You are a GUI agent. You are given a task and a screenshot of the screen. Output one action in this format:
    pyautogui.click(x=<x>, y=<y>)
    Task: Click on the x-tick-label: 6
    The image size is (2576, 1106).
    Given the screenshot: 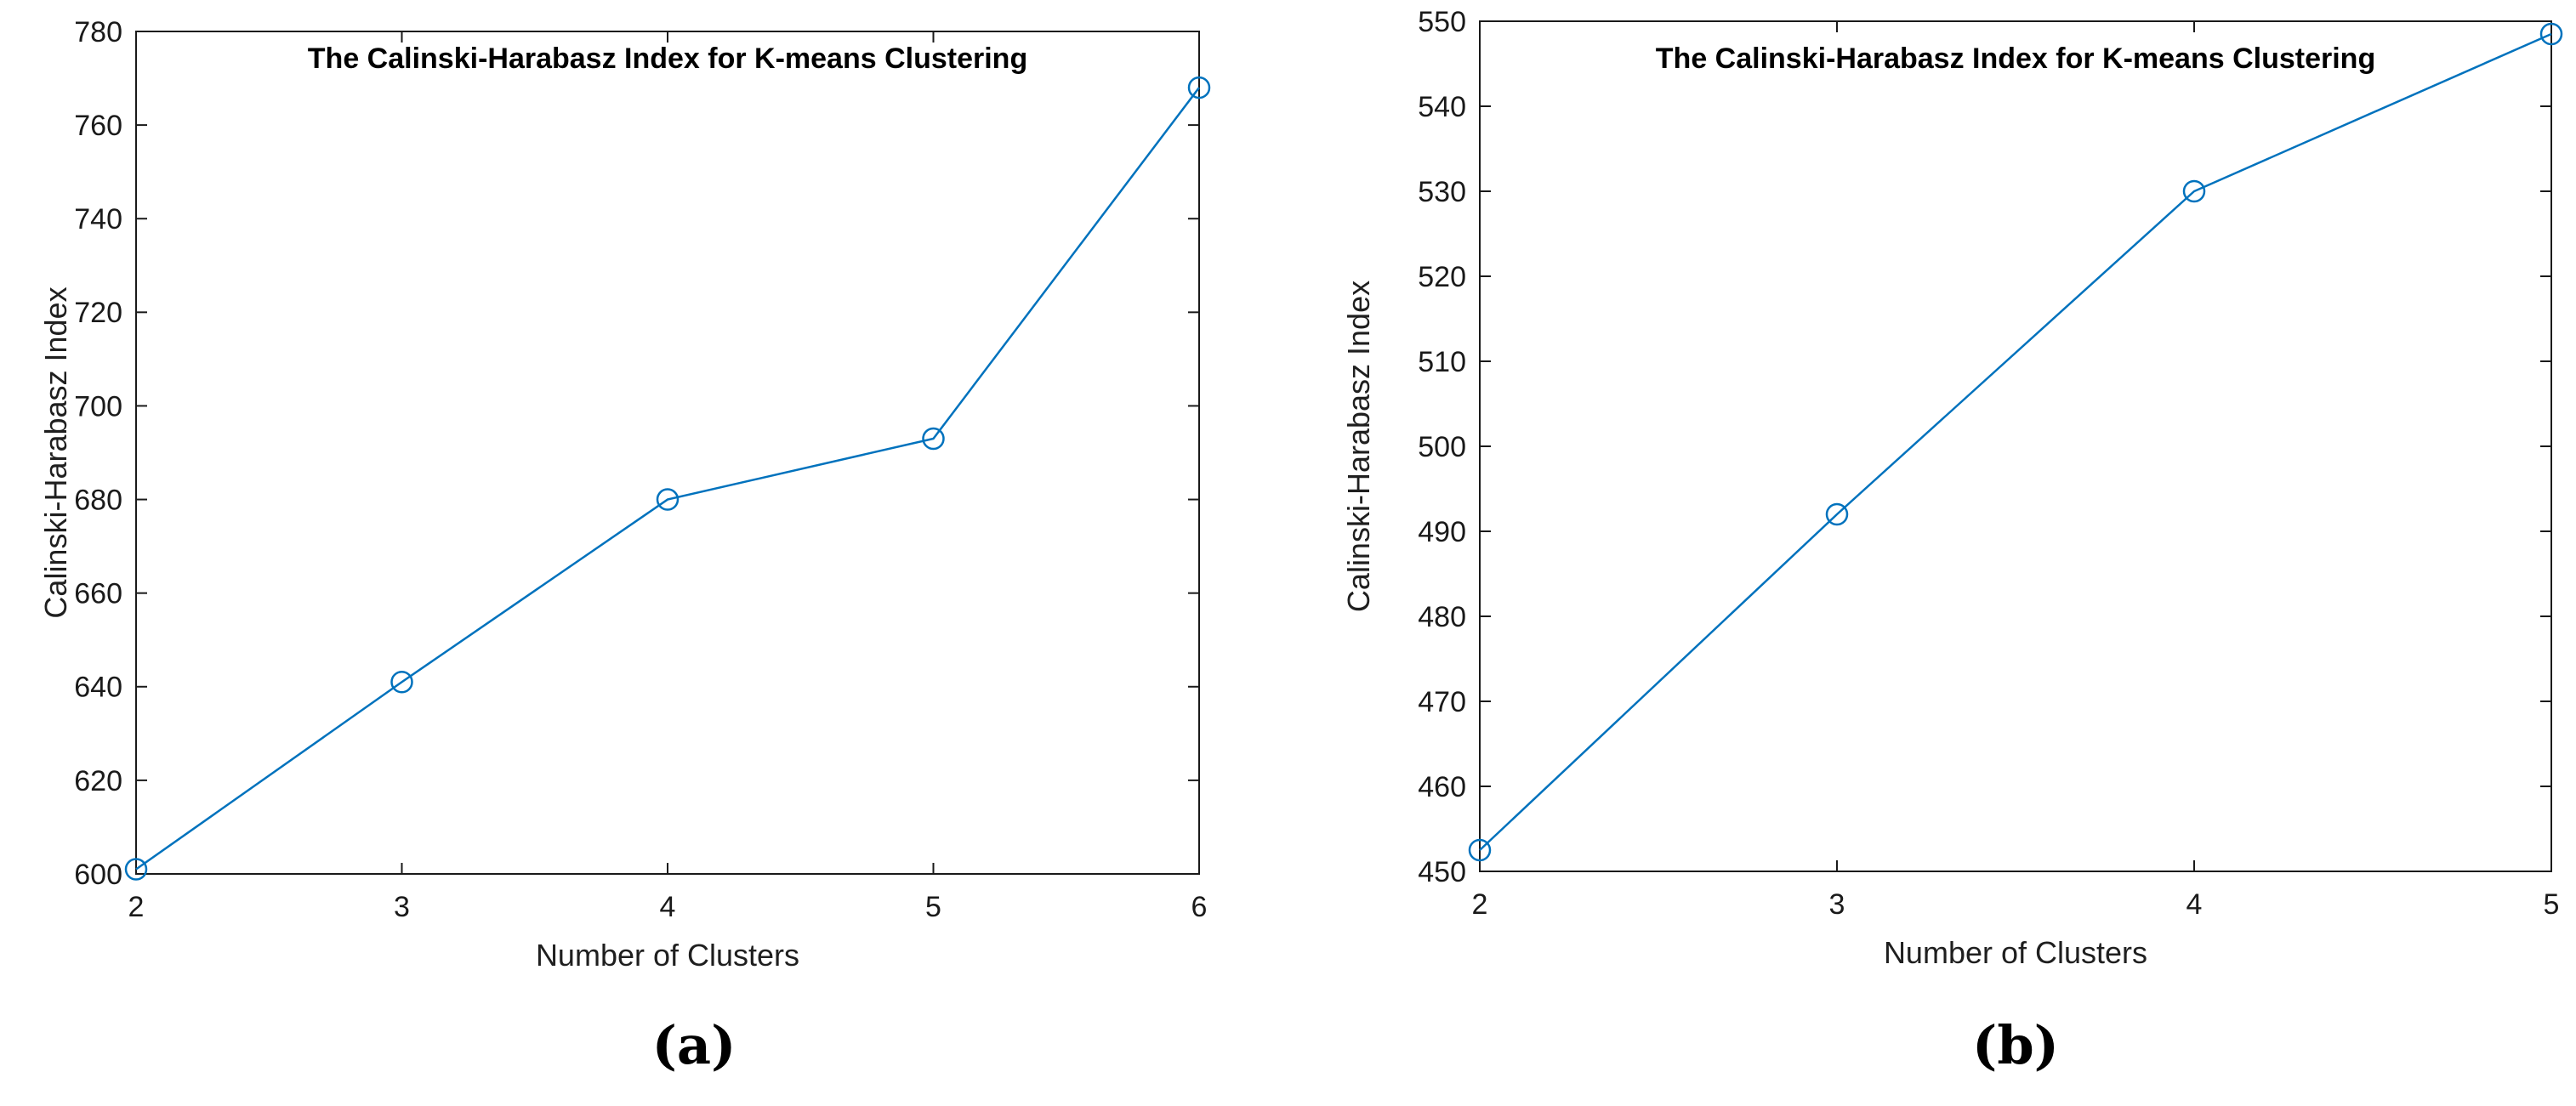 What is the action you would take?
    pyautogui.click(x=1199, y=907)
    